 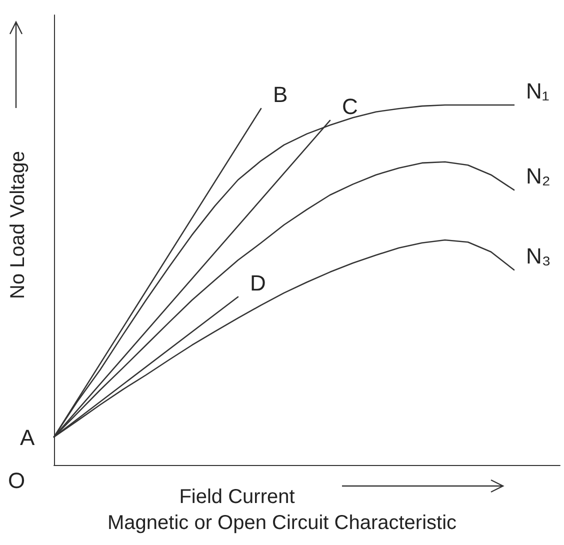 What do you see at coordinates (538, 255) in the screenshot?
I see `series-label: N₃` at bounding box center [538, 255].